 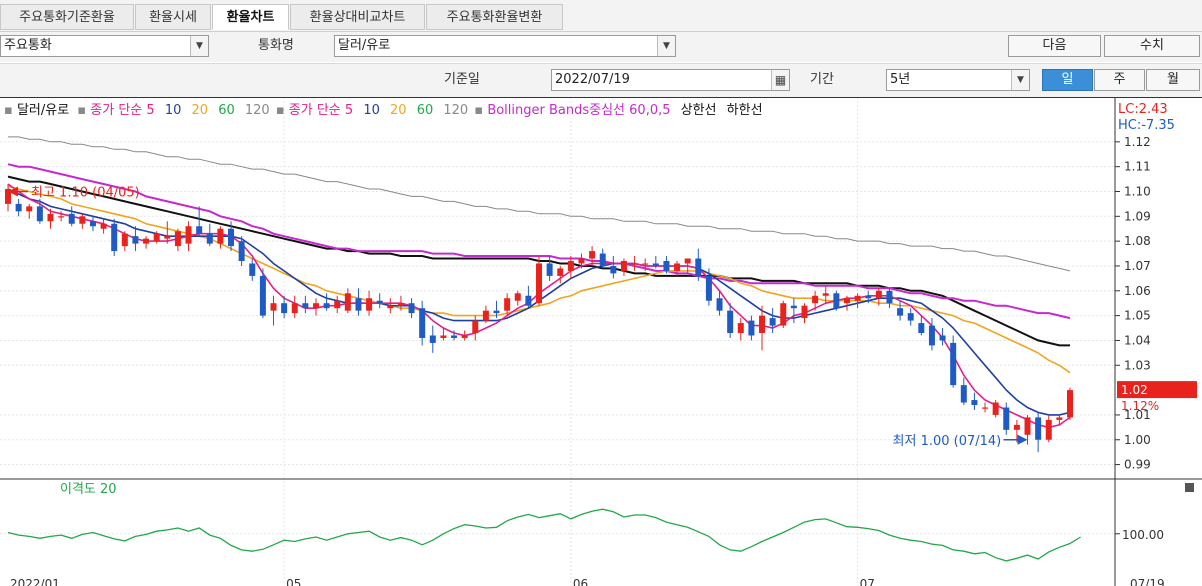 I want to click on date-axis-label: 06, so click(x=580, y=581).